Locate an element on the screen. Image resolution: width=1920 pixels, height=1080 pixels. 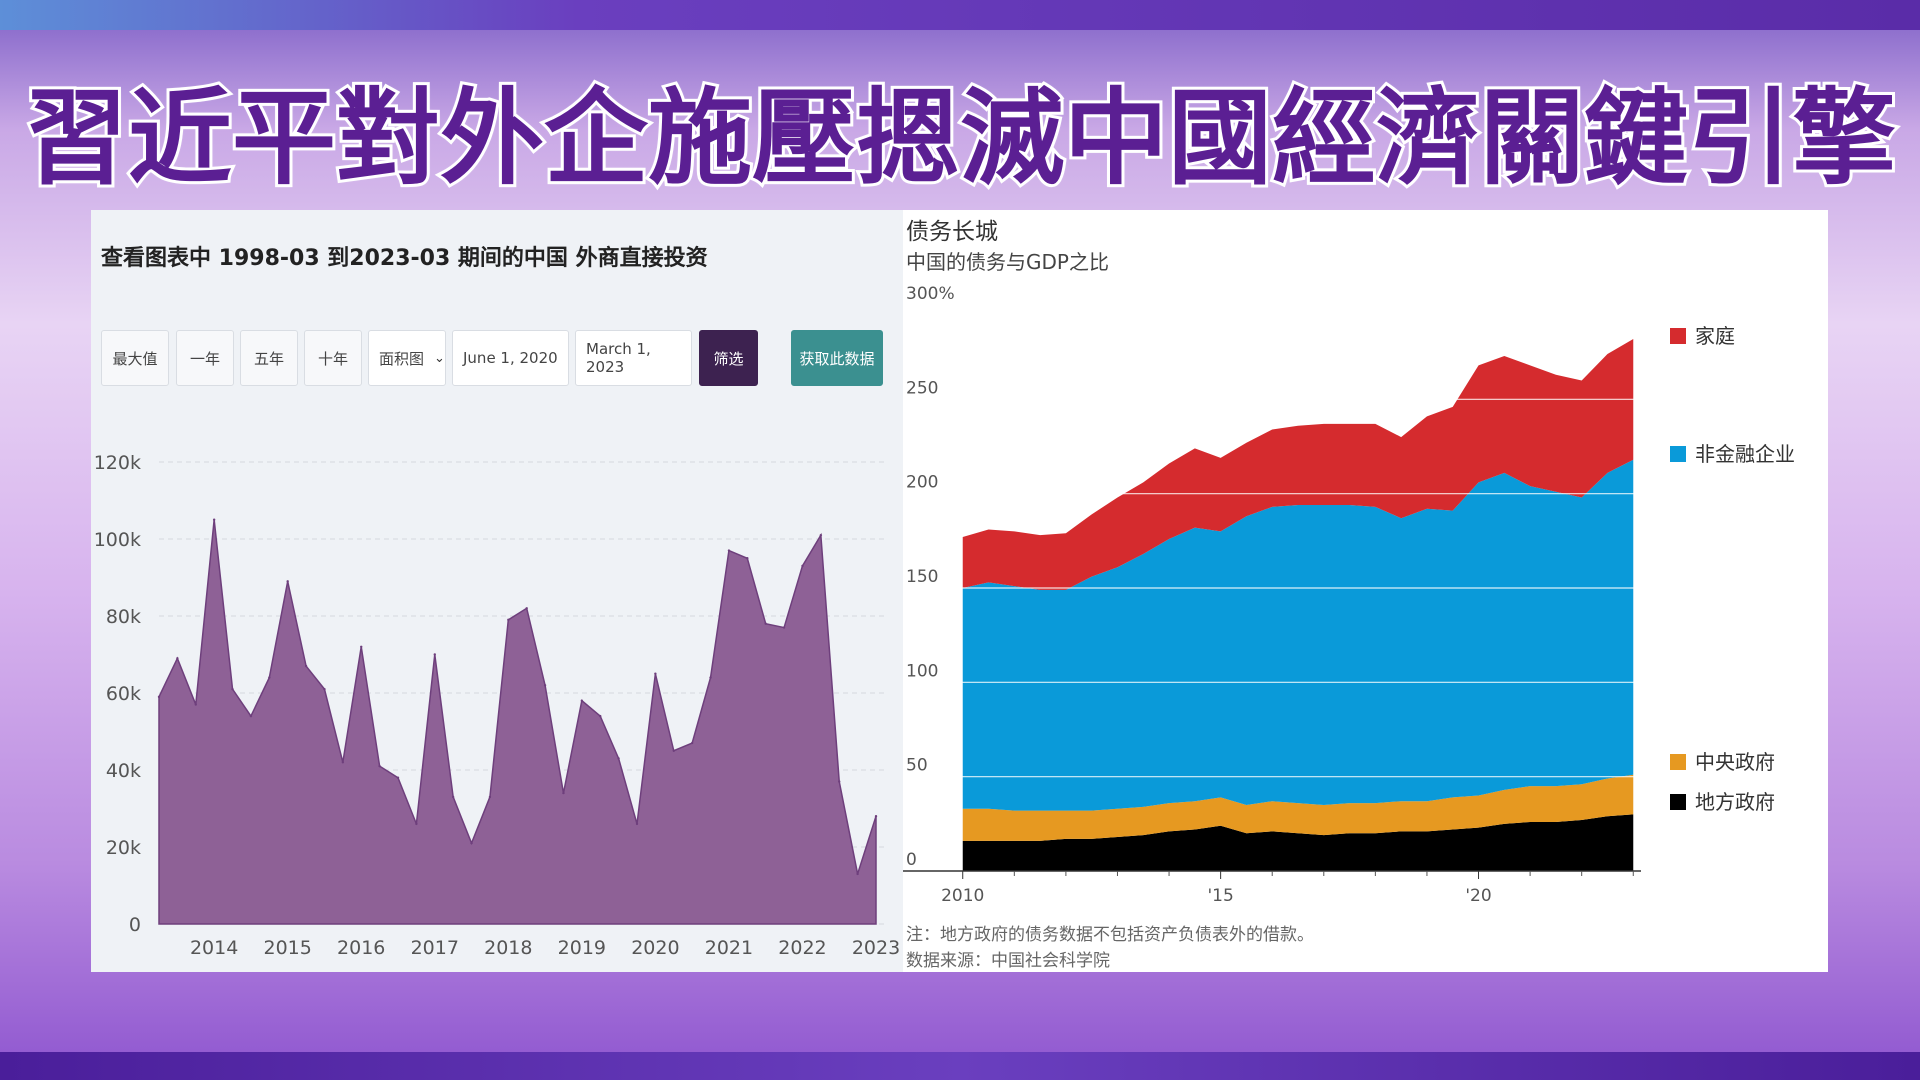
debt-chart-title: 债务长城 is located at coordinates (952, 232).